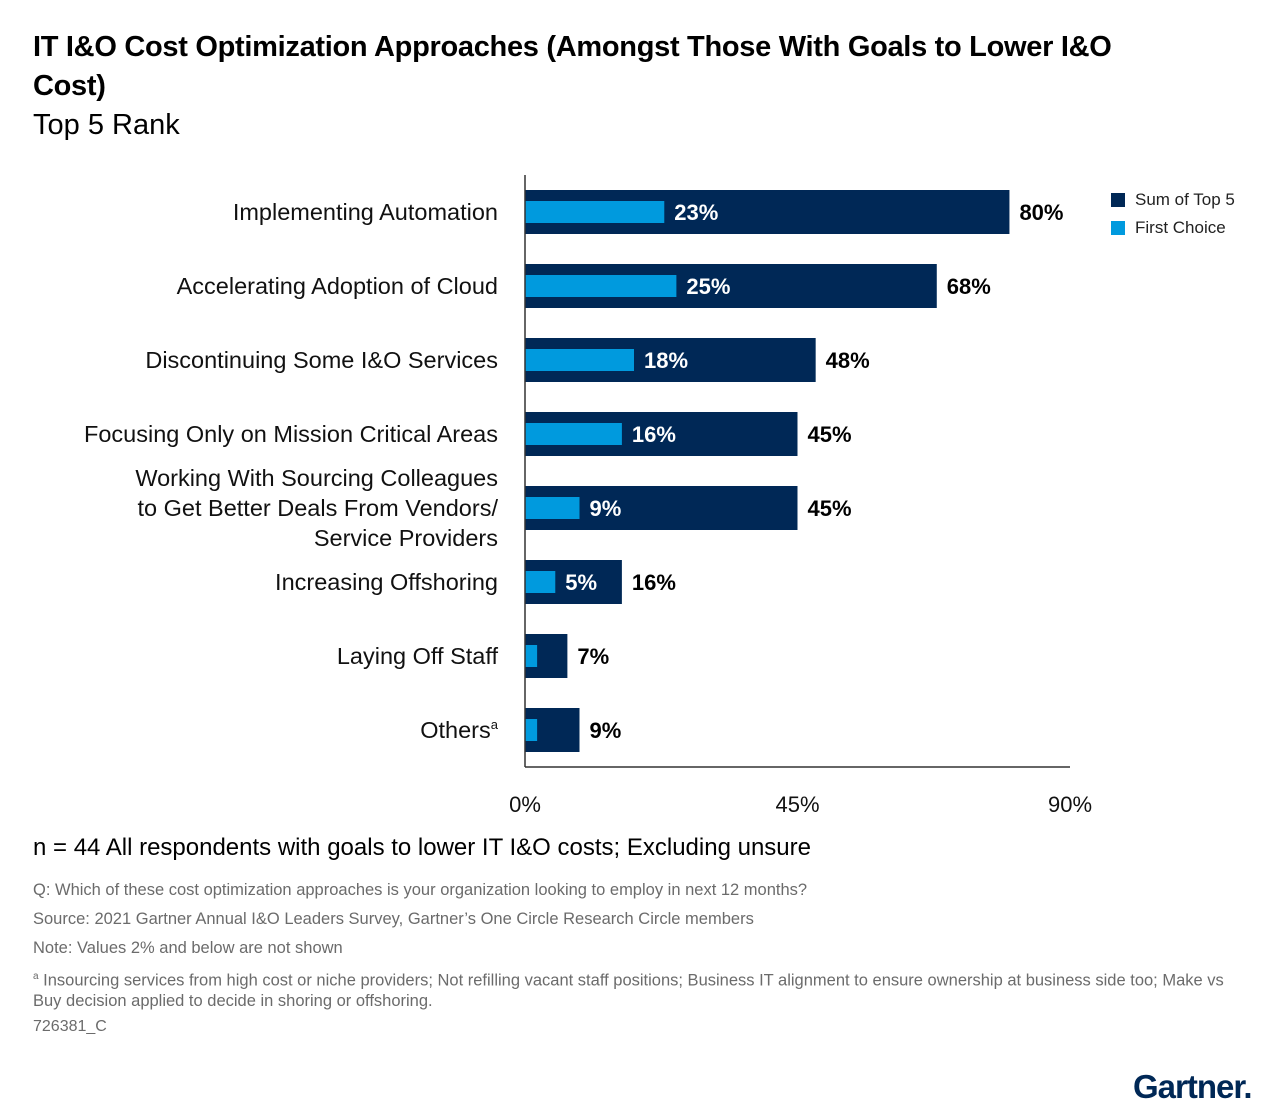 The width and height of the screenshot is (1280, 1115). I want to click on legend-item-first: First Choice, so click(1173, 228).